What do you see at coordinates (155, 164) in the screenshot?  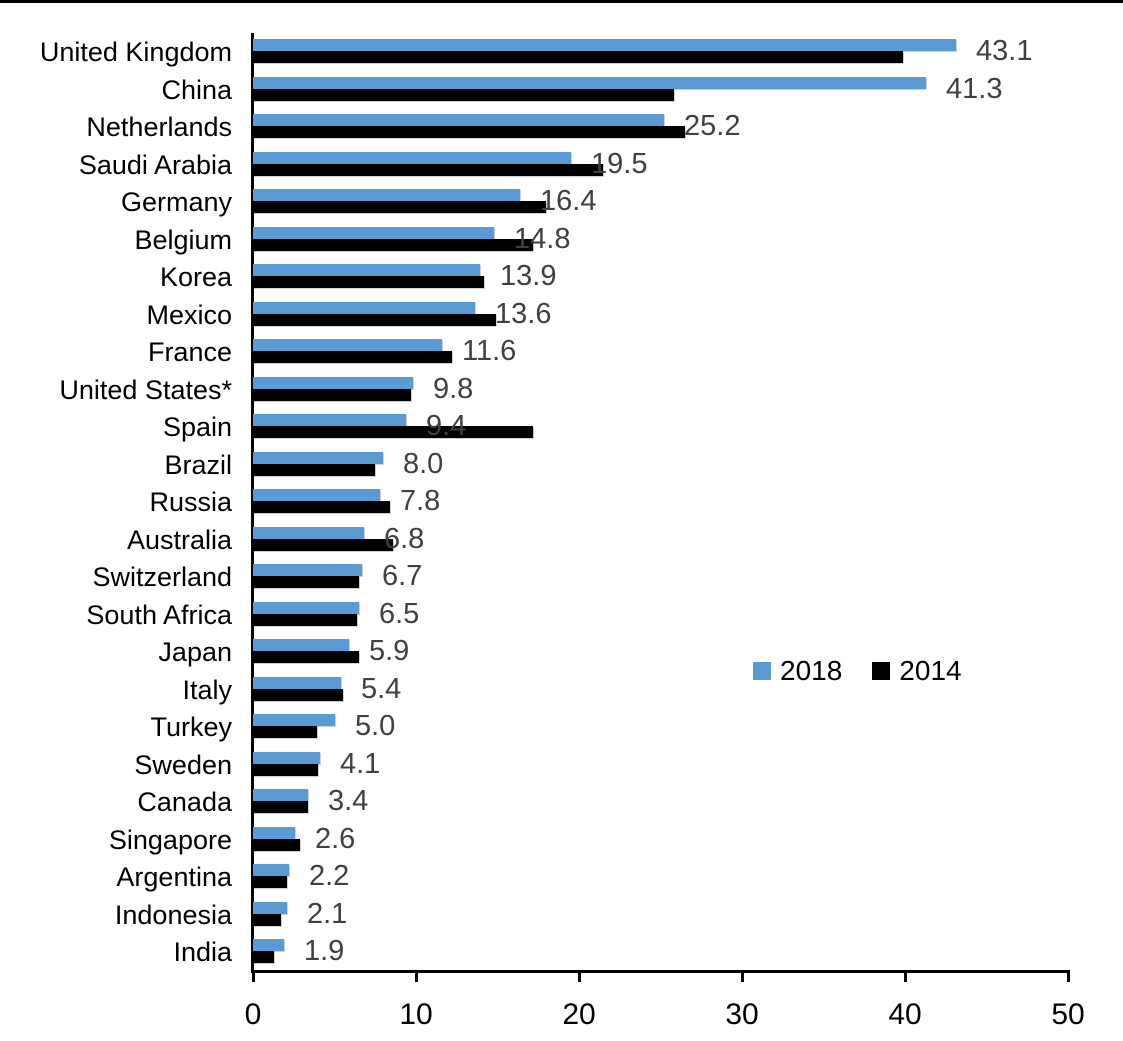 I see `category-label: Saudi Arabia` at bounding box center [155, 164].